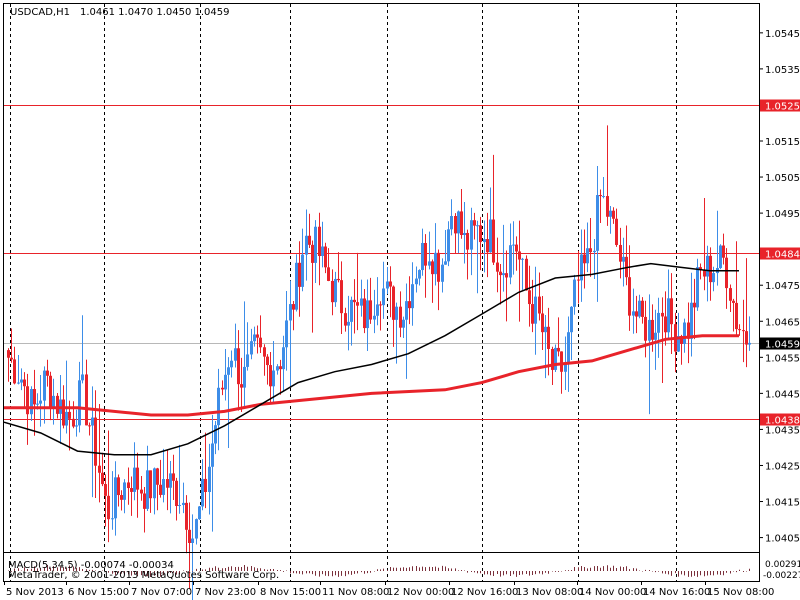  I want to click on level-price-label: 1.0438, so click(782, 421).